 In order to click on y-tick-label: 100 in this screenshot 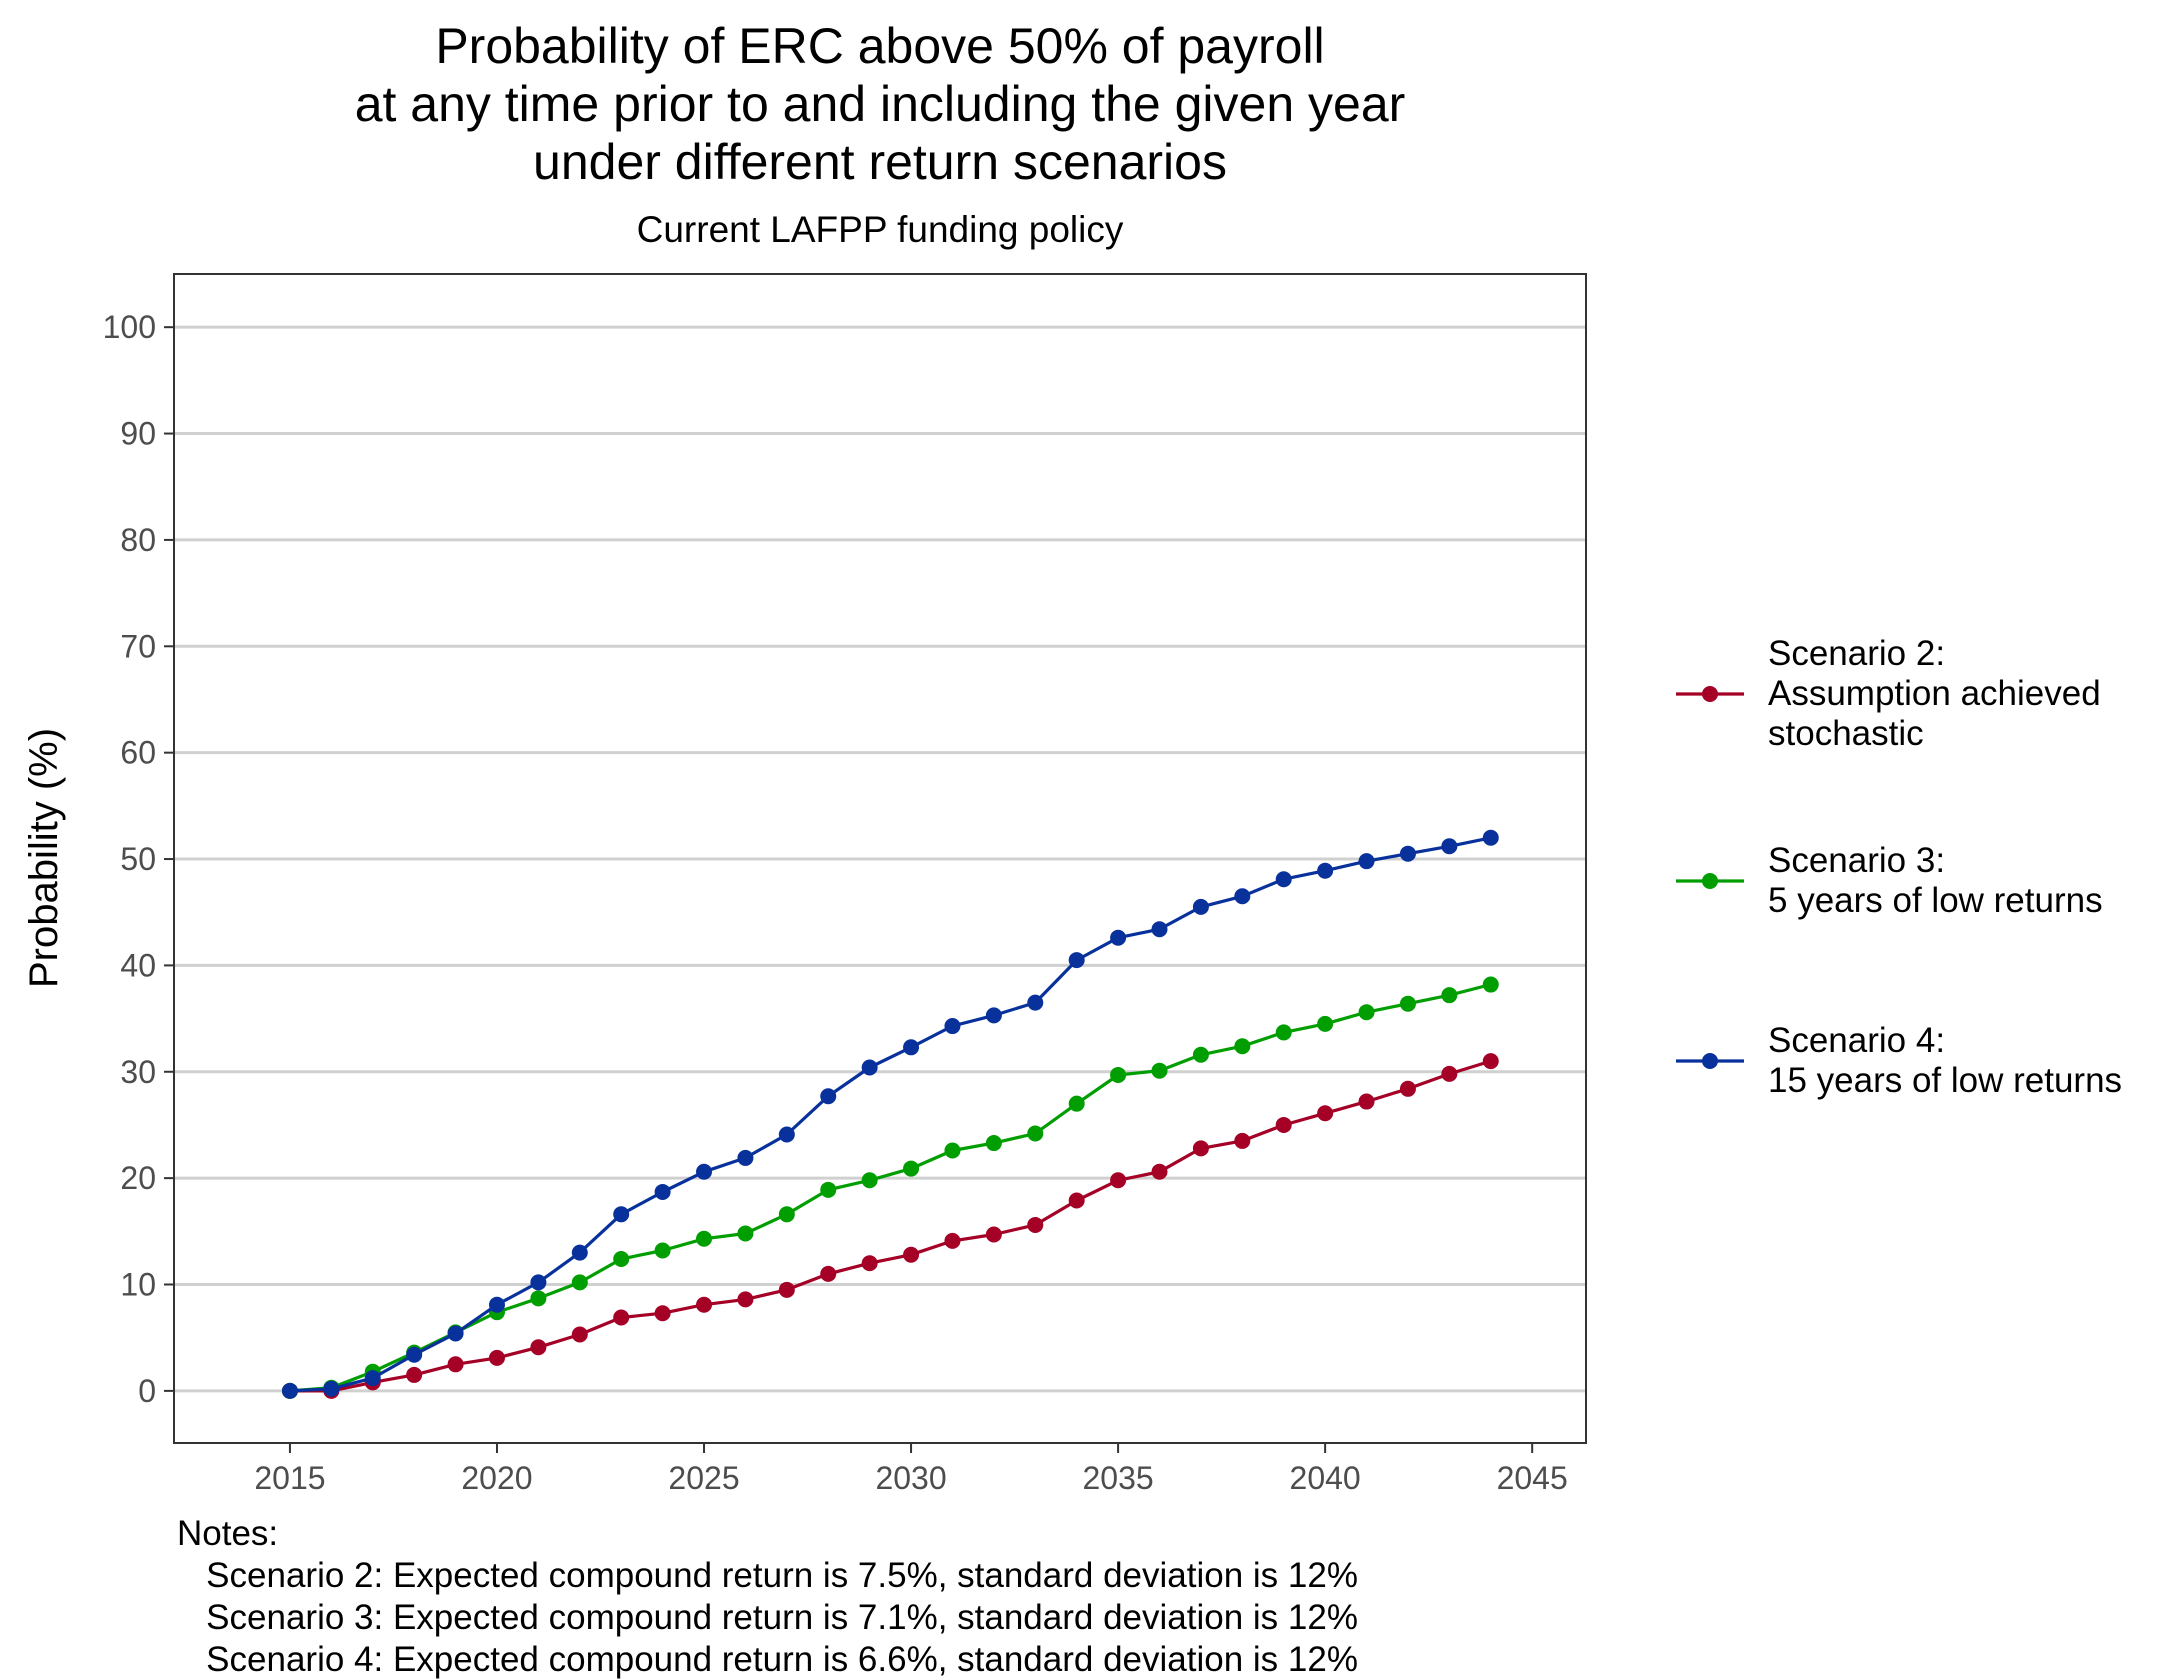, I will do `click(129, 327)`.